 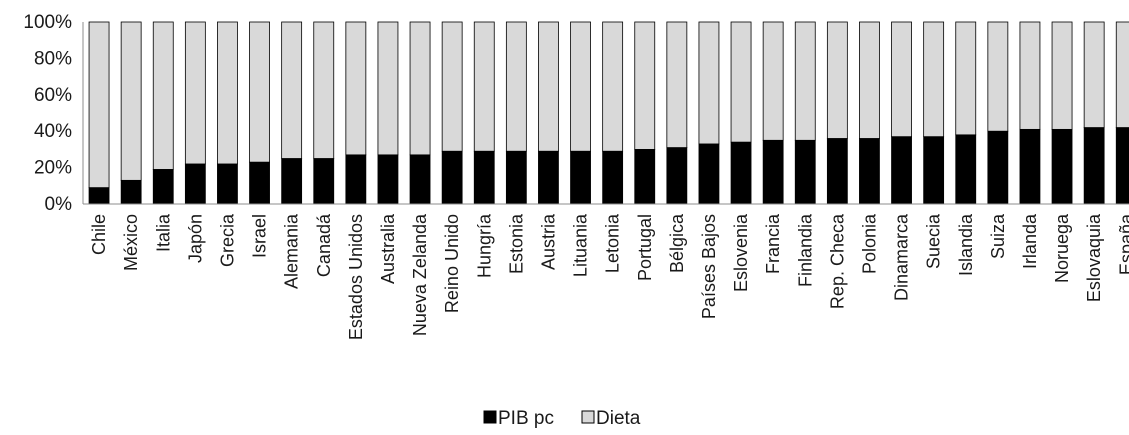 What do you see at coordinates (902, 257) in the screenshot?
I see `x-tick-label: Dinamarca` at bounding box center [902, 257].